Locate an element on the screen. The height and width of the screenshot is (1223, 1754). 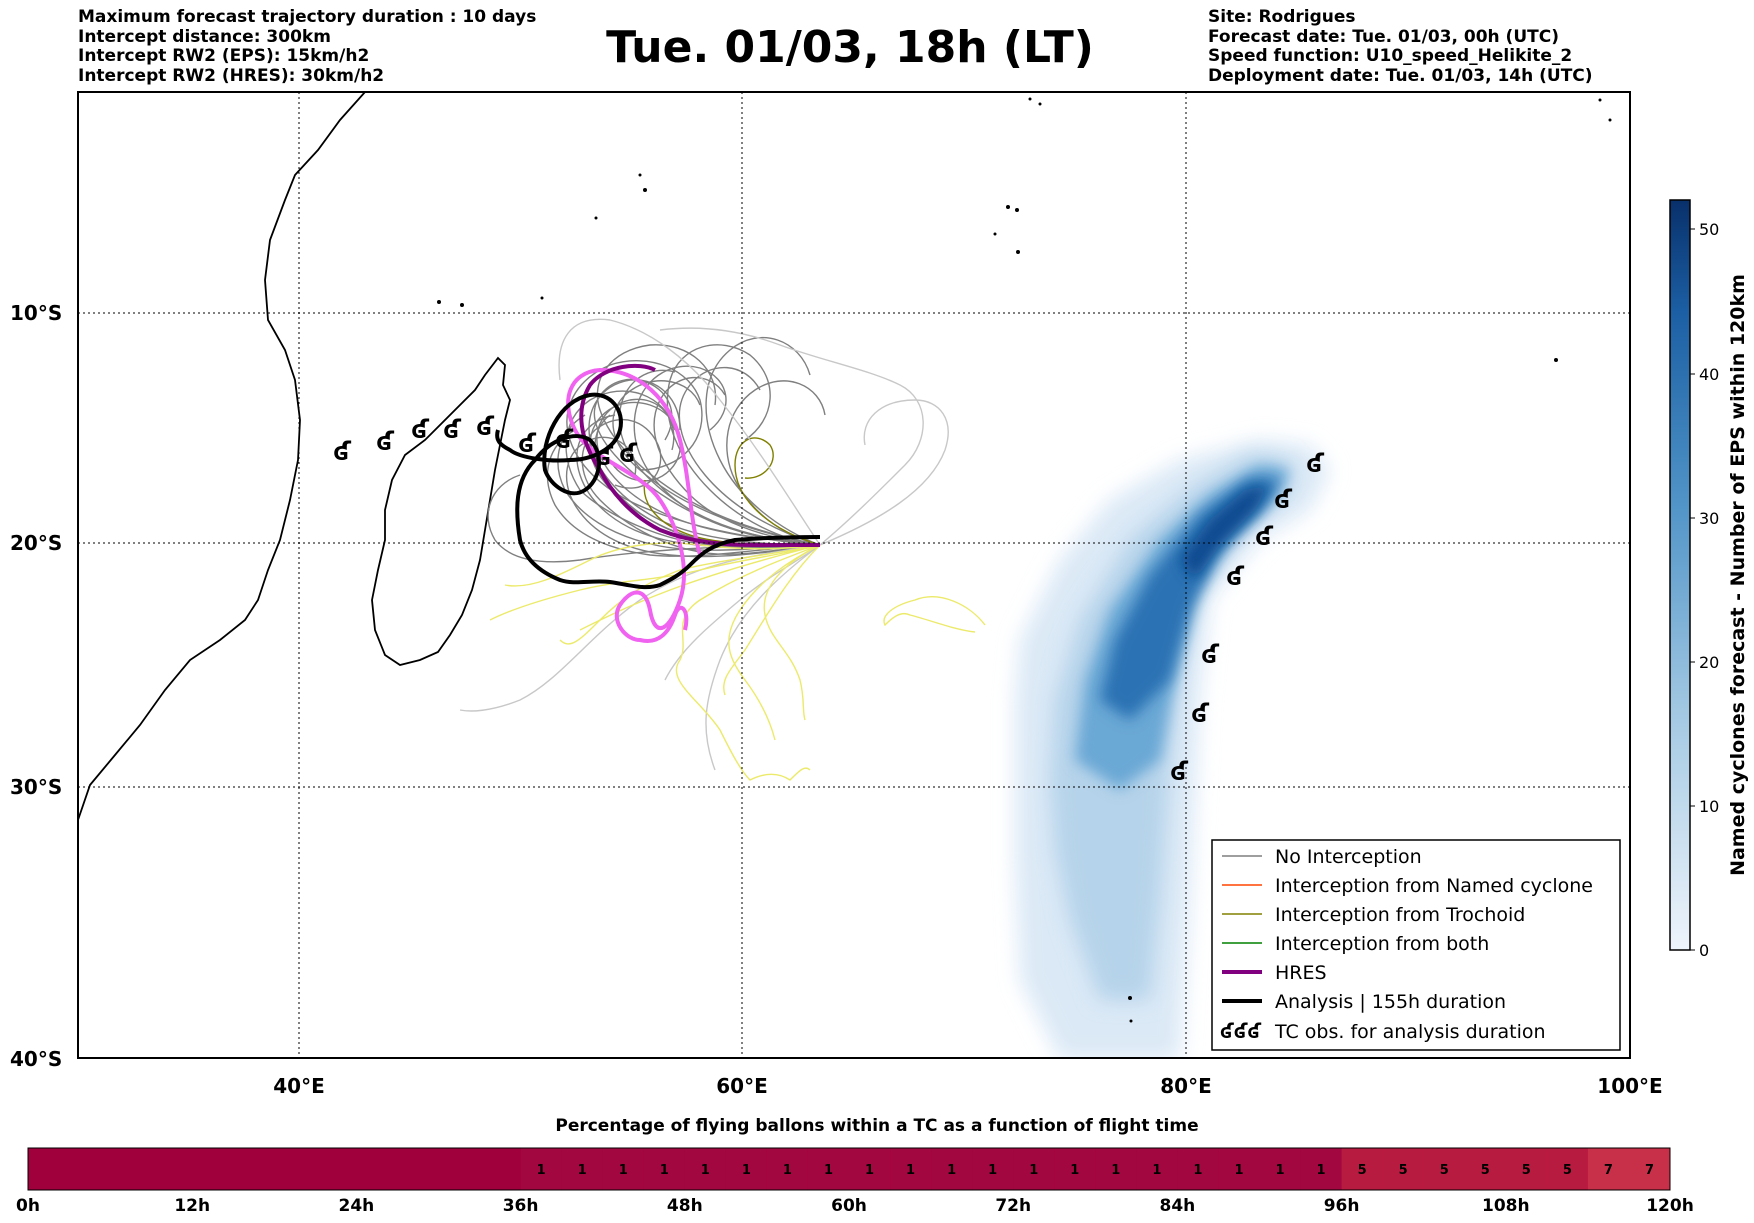
lat-label: 30°S is located at coordinates (36, 787).